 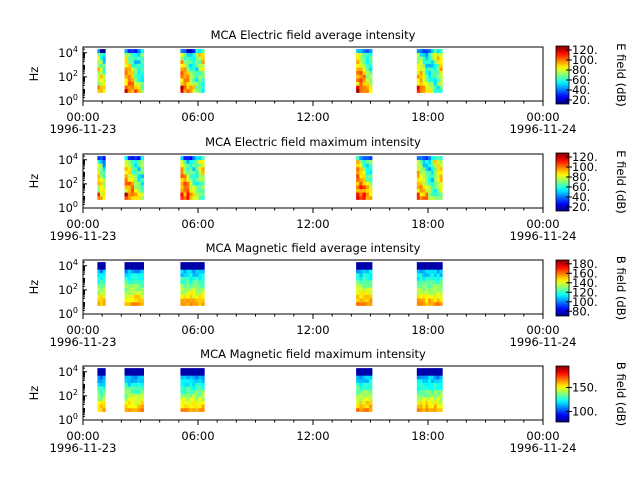 I want to click on y-tick-label: 100, so click(x=68, y=313).